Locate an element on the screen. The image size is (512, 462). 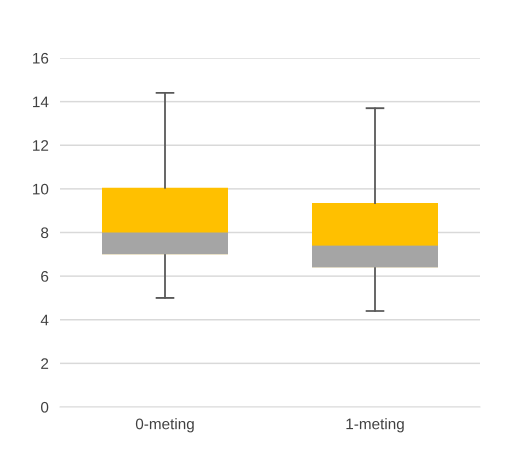
y-tick-label: 16 is located at coordinates (40, 58).